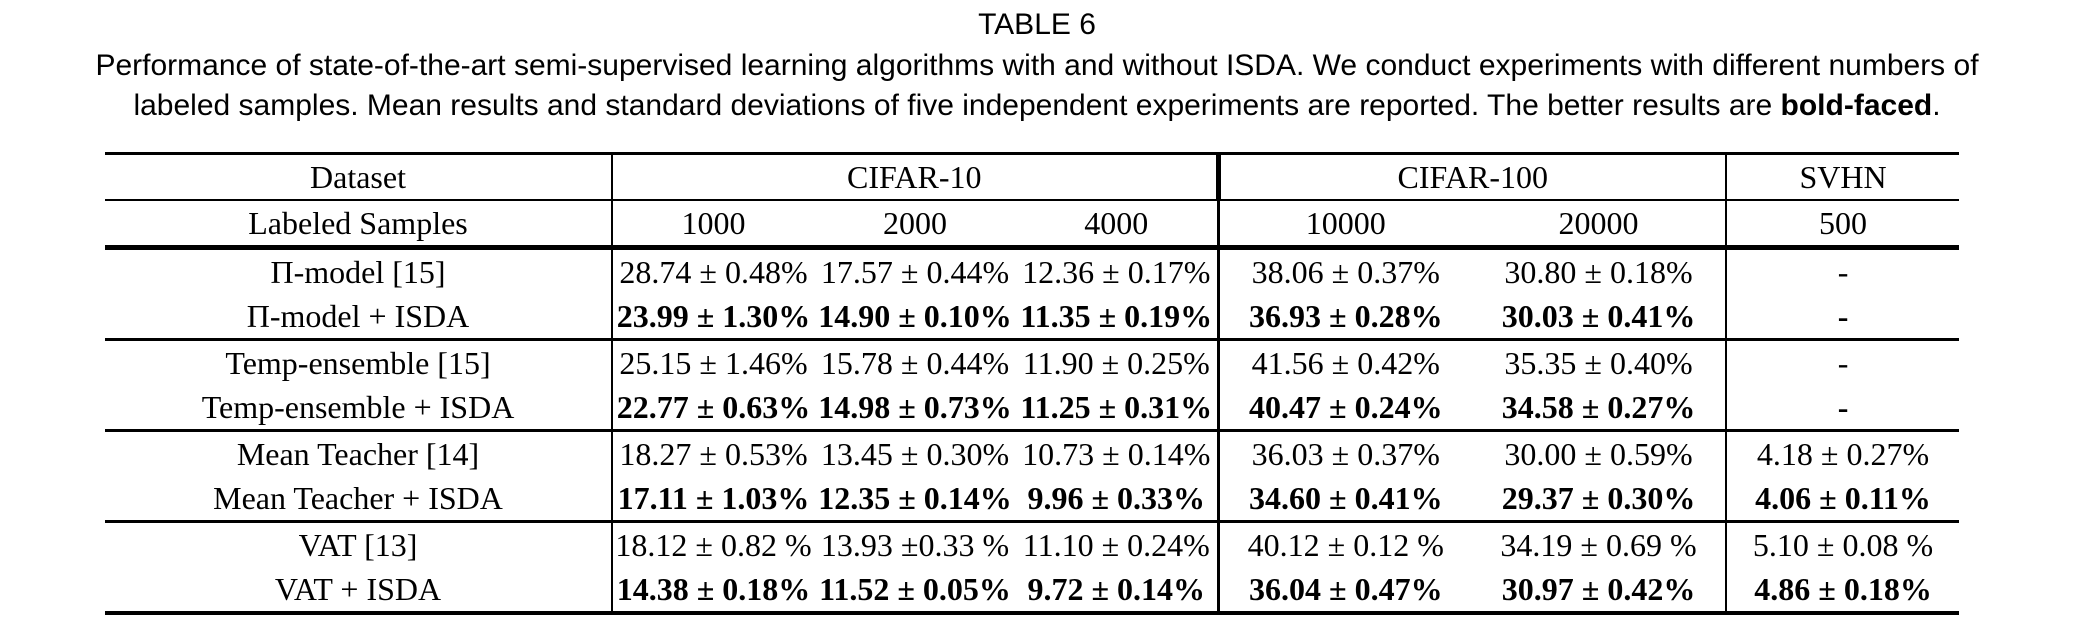 The image size is (2074, 640). Describe the element at coordinates (1344, 317) in the screenshot. I see `value-cell: 36.93 ± 0.28%` at that location.